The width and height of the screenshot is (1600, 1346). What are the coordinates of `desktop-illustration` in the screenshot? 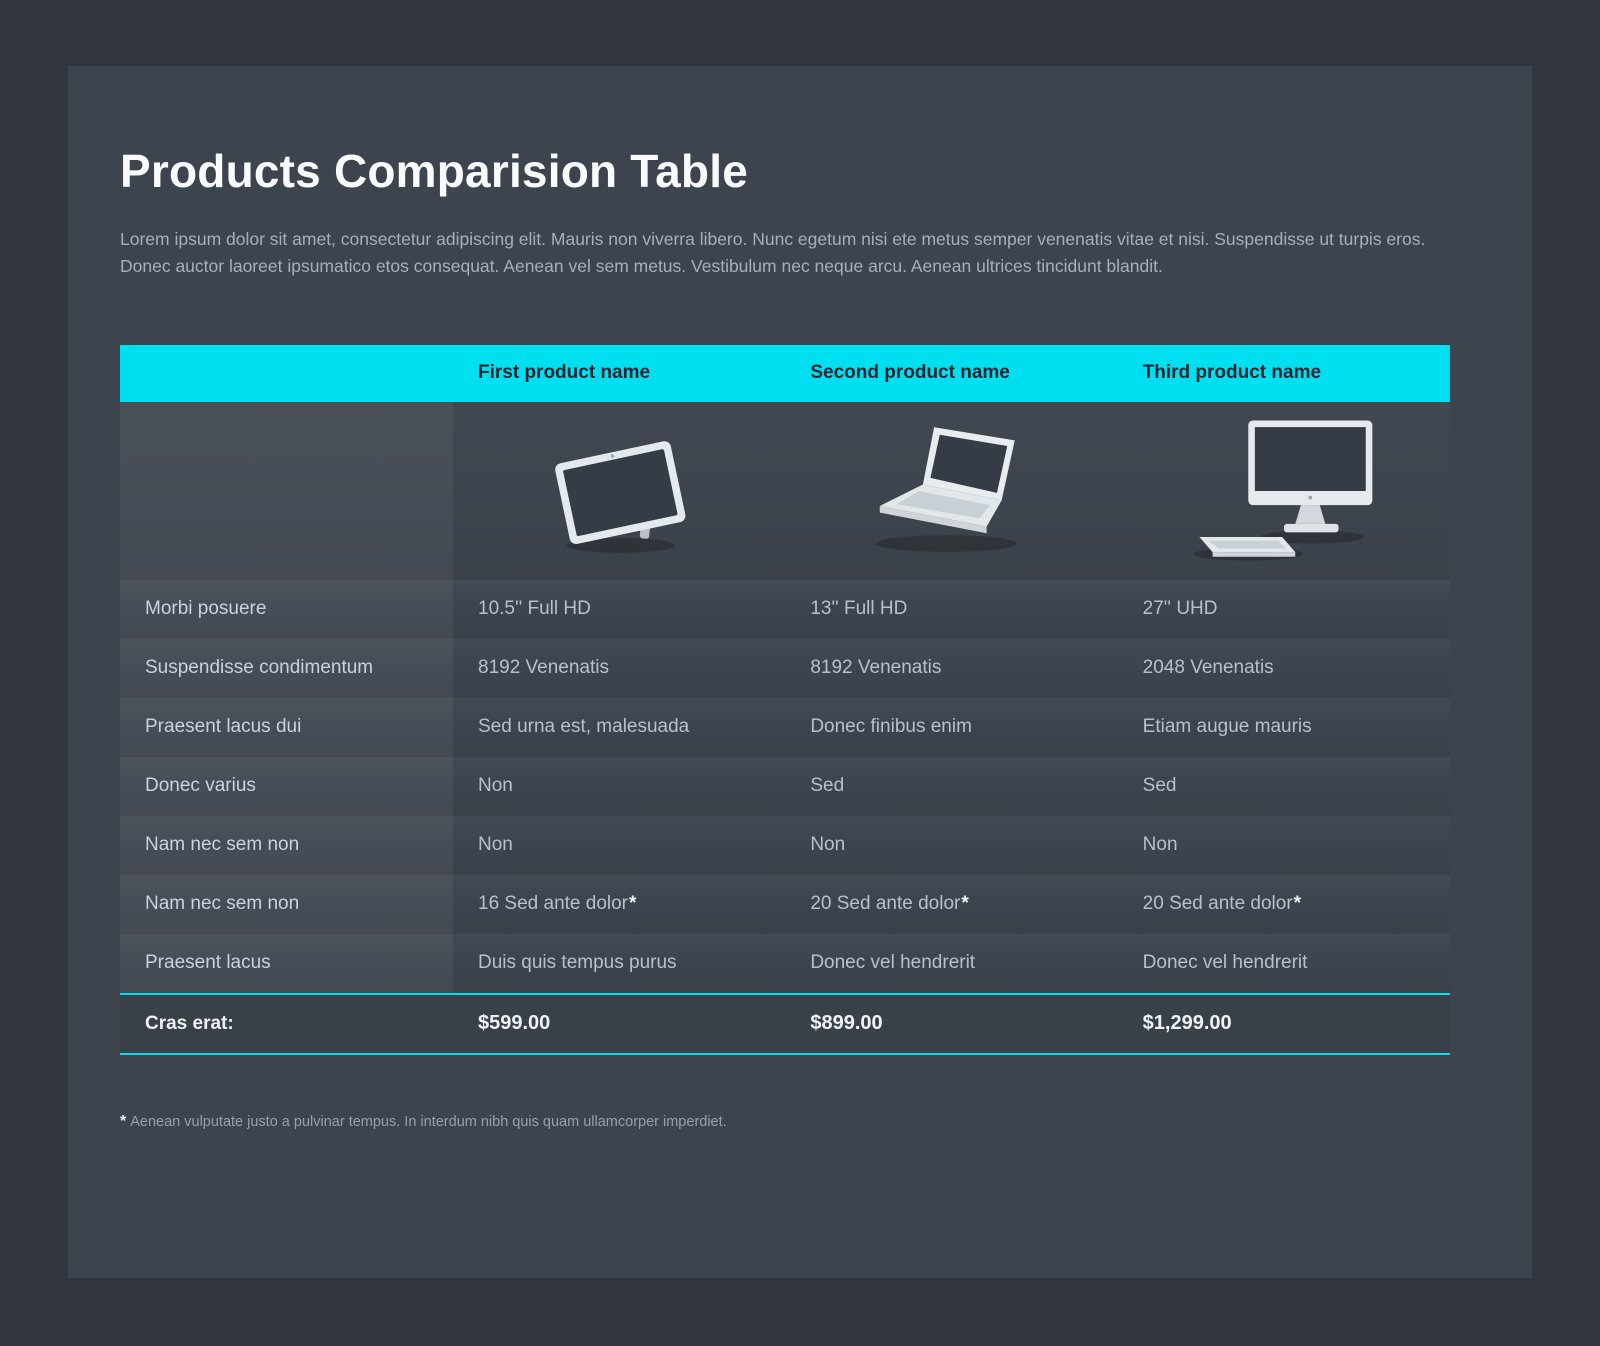 It's located at (1283, 490).